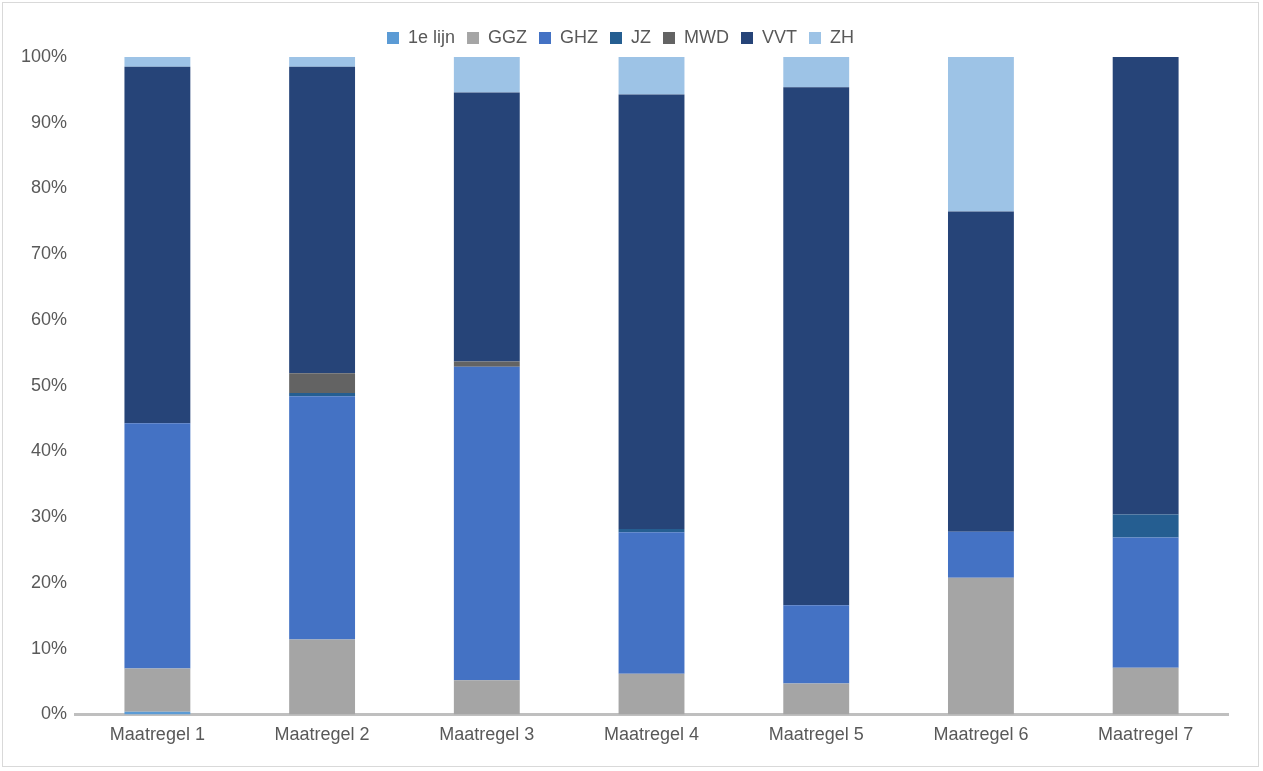 This screenshot has height=771, width=1263. I want to click on x-tick-label: Maatregel 4, so click(651, 734).